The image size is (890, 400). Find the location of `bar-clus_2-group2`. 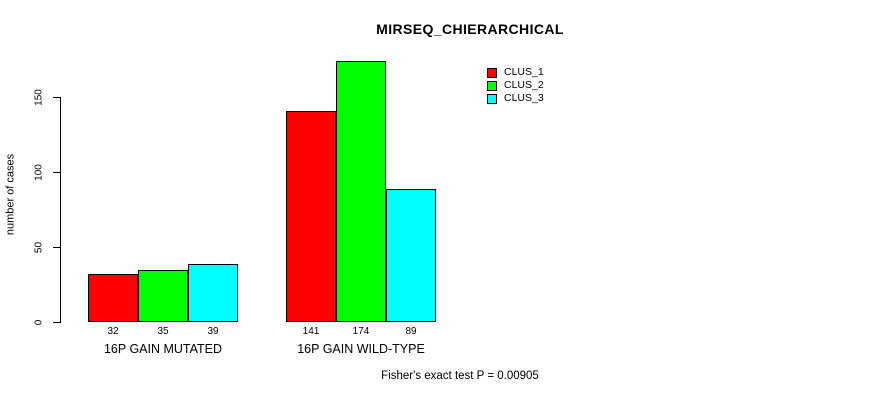

bar-clus_2-group2 is located at coordinates (361, 191).